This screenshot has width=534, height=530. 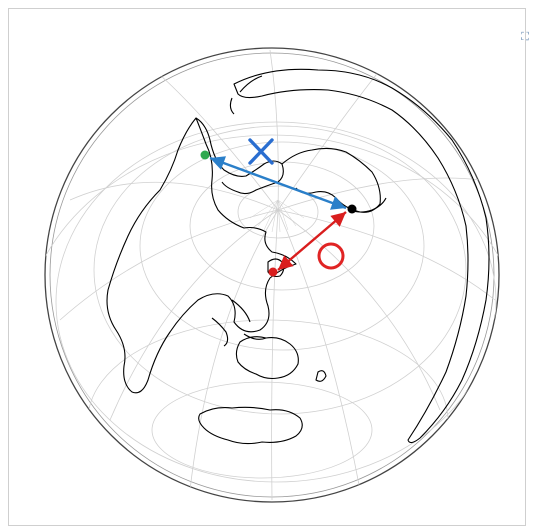 I want to click on wrong-route, so click(x=278, y=183).